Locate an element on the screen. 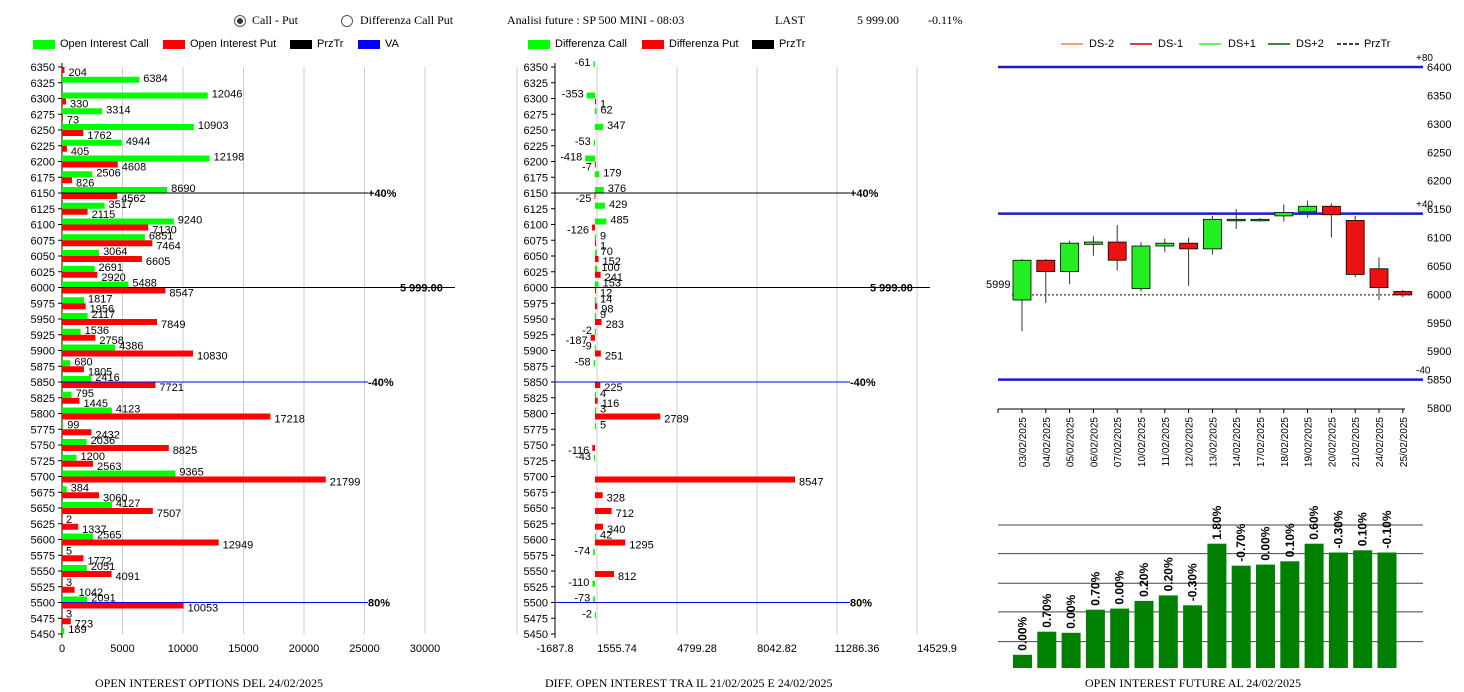 This screenshot has width=1464, height=692. oi-call-value: 5 is located at coordinates (69, 551).